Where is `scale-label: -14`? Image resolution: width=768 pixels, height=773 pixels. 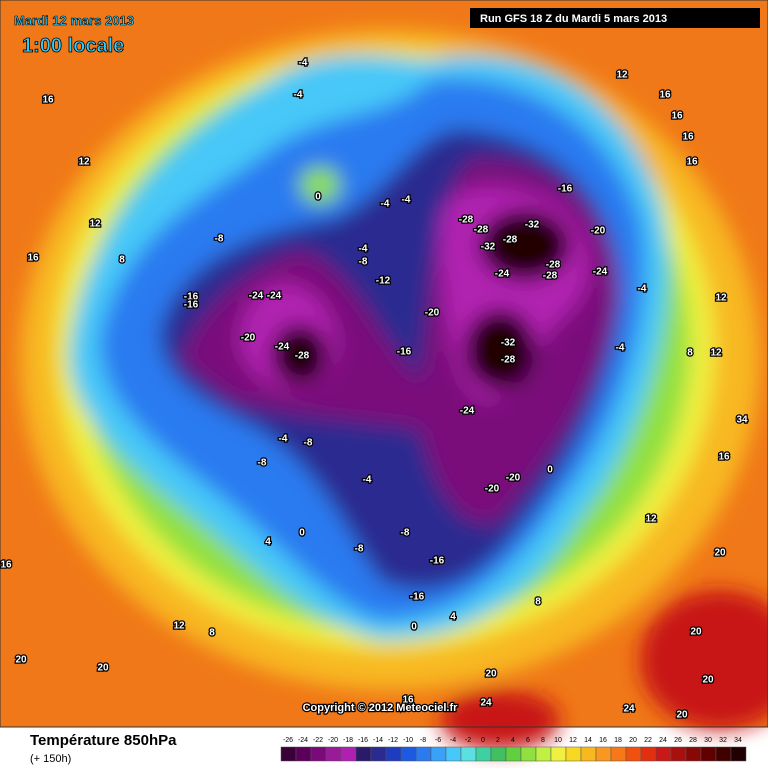
scale-label: -14 is located at coordinates (378, 740).